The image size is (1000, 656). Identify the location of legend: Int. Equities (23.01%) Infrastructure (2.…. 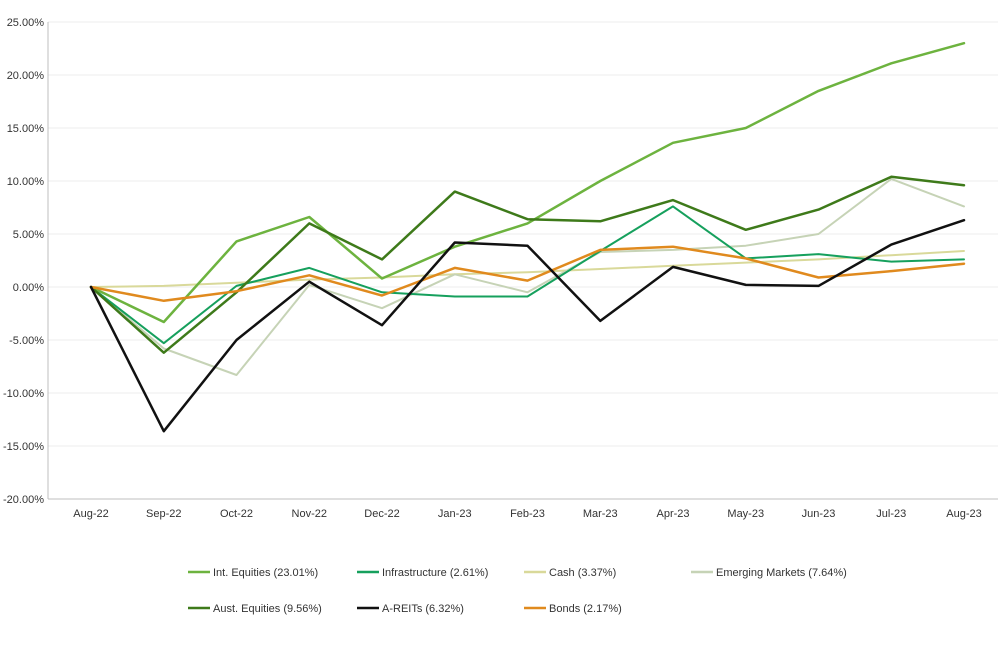
(517, 591).